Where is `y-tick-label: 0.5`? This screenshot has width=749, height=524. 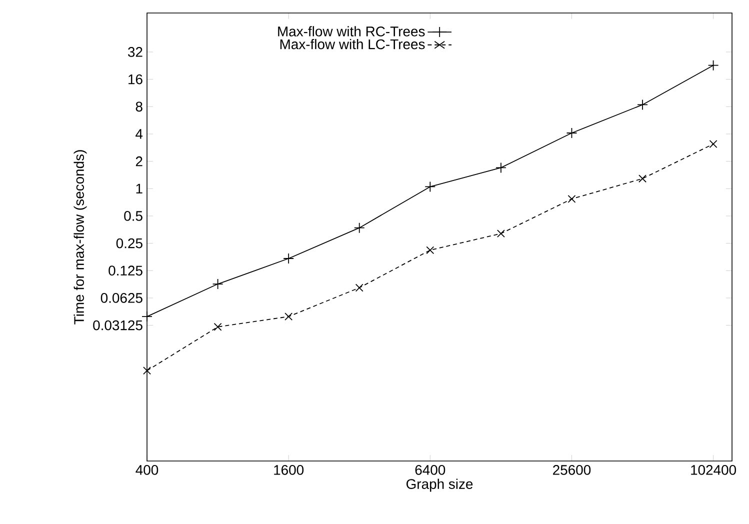
y-tick-label: 0.5 is located at coordinates (133, 216).